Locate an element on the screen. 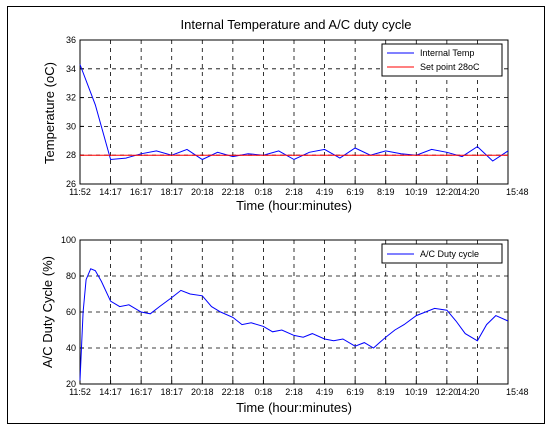  temperature-y-tick-label: 34 is located at coordinates (71, 69).